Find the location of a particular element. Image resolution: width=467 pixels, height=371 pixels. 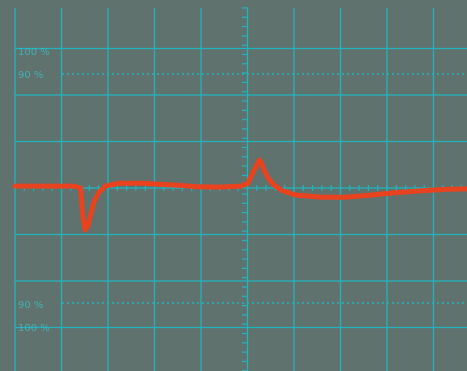

level-label-top-90: 90 % is located at coordinates (30, 75).